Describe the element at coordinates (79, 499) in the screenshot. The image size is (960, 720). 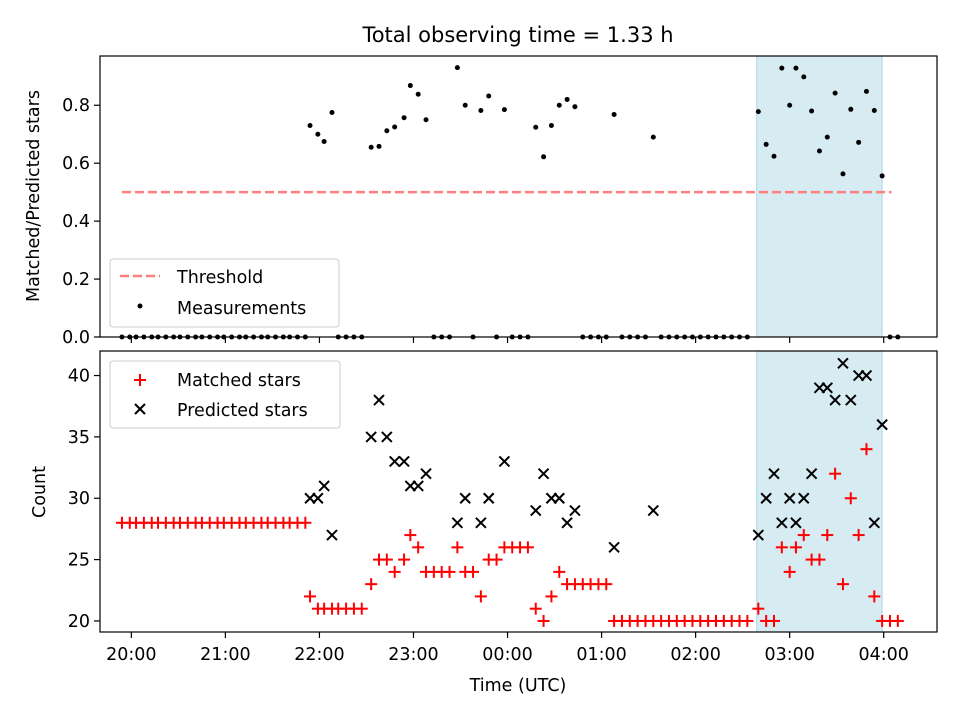
I see `bottom-y-tick-label: 30` at that location.